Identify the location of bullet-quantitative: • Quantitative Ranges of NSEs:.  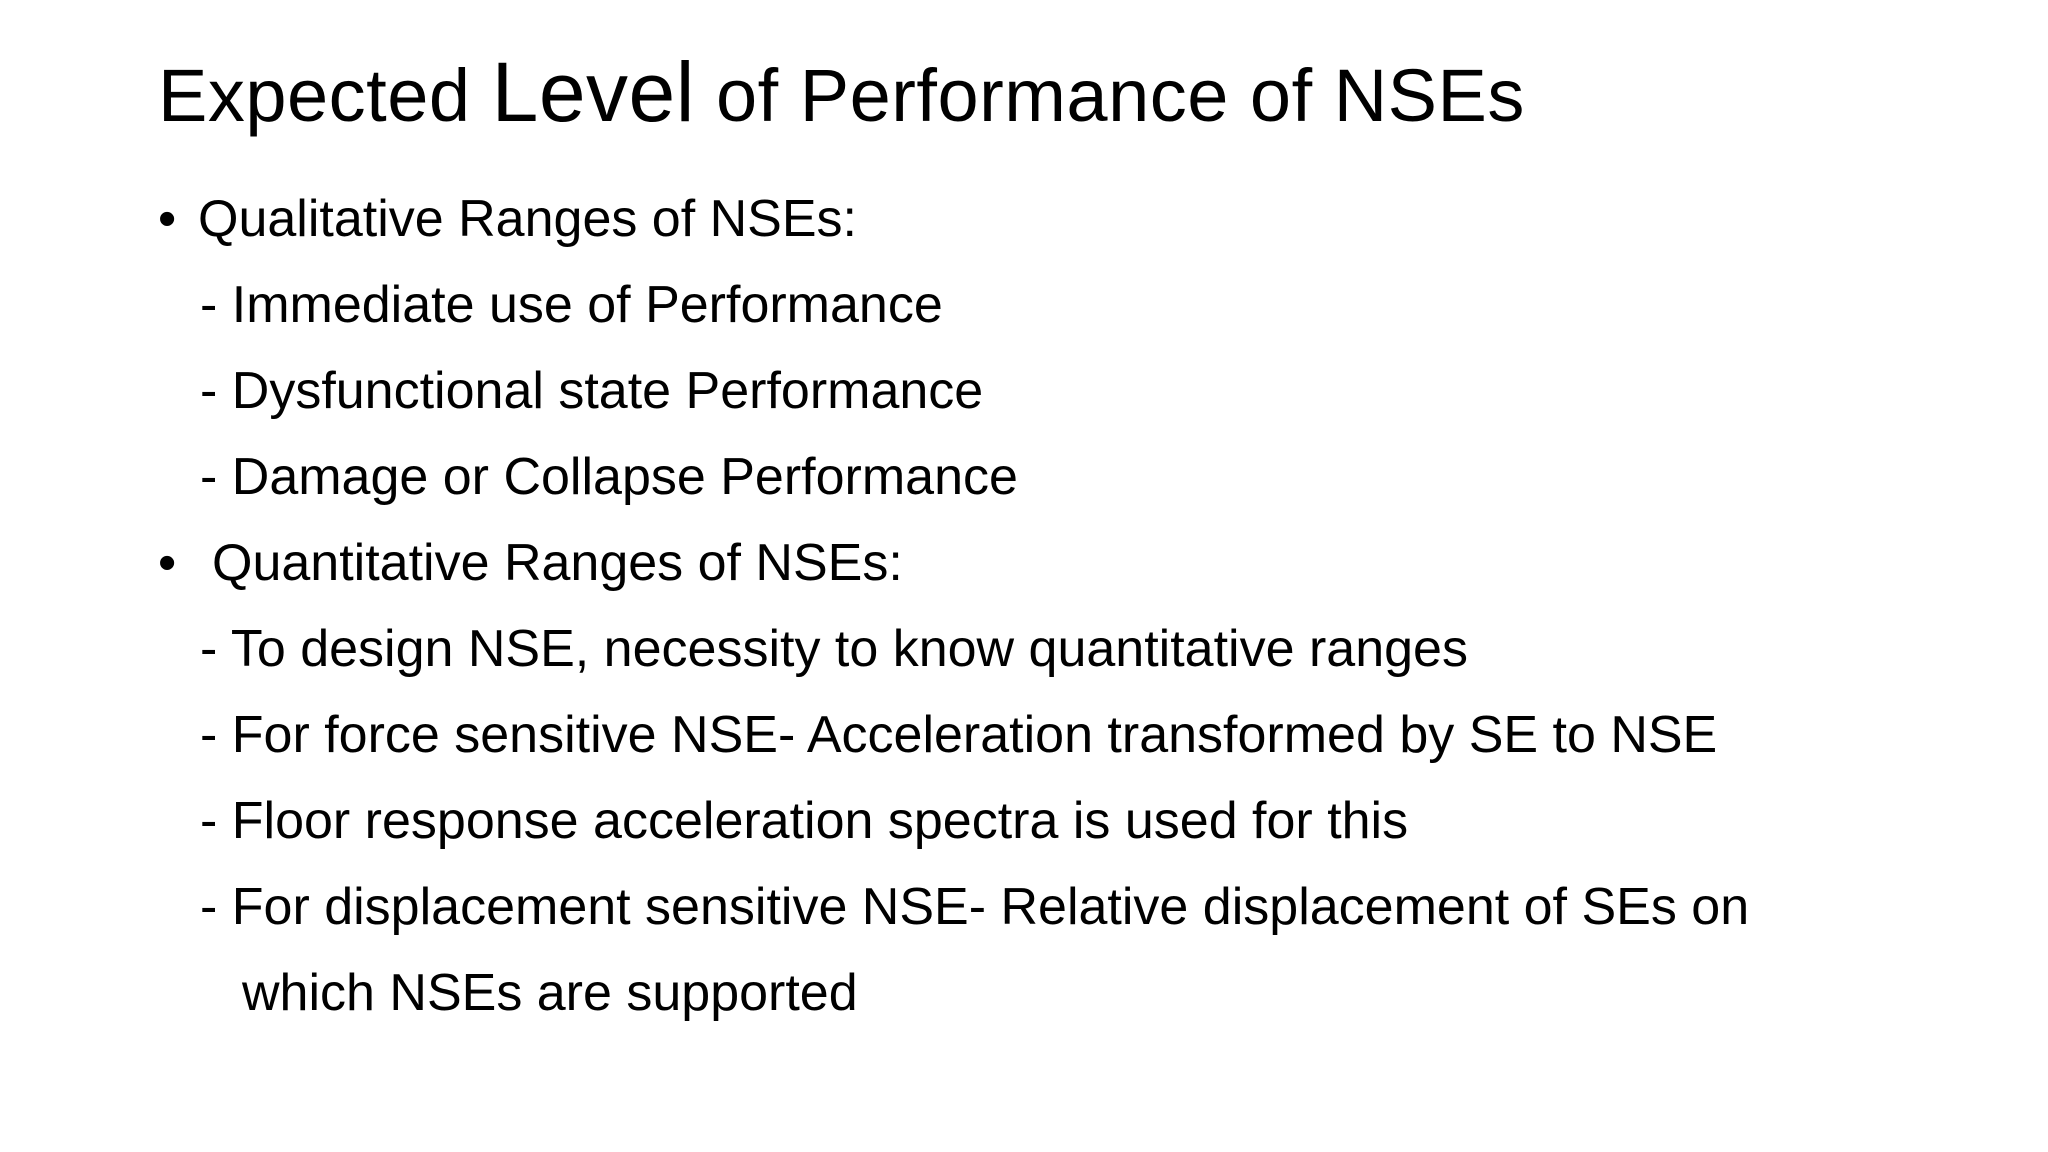
(530, 563).